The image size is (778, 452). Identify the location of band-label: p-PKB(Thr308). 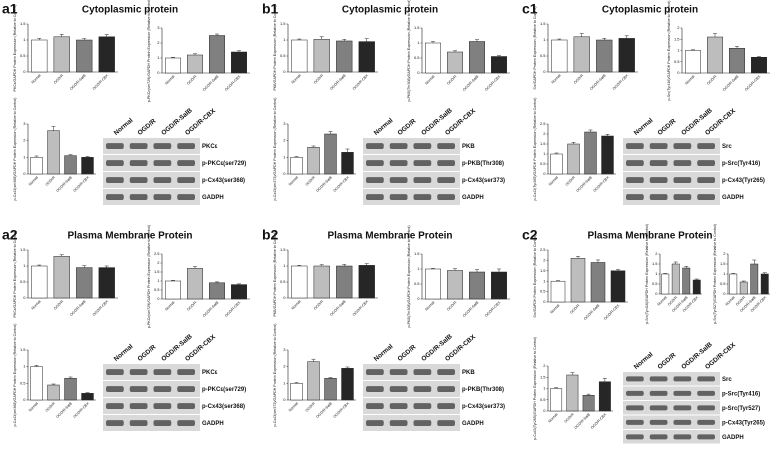
(483, 164).